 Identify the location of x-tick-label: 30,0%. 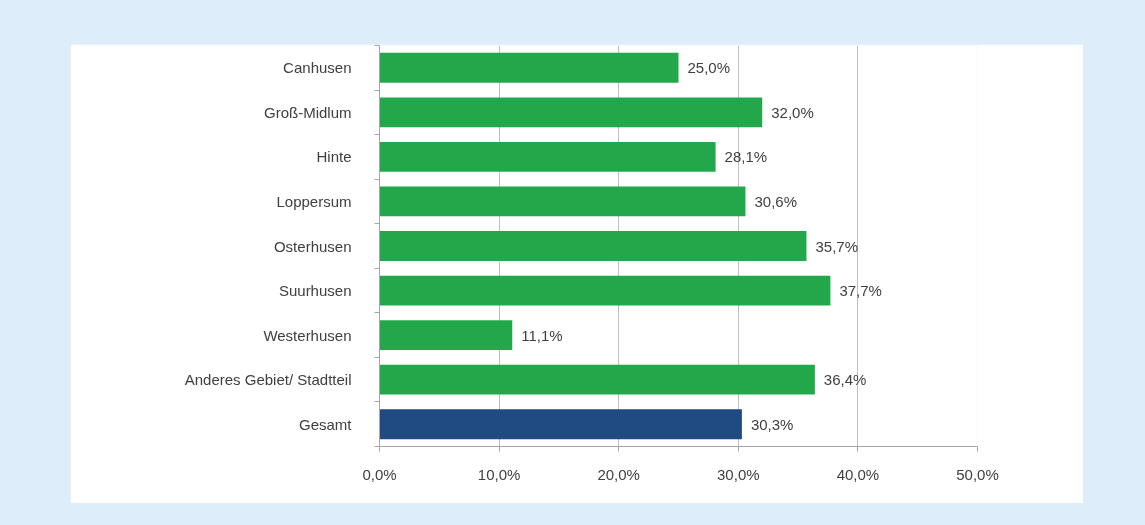
(738, 474).